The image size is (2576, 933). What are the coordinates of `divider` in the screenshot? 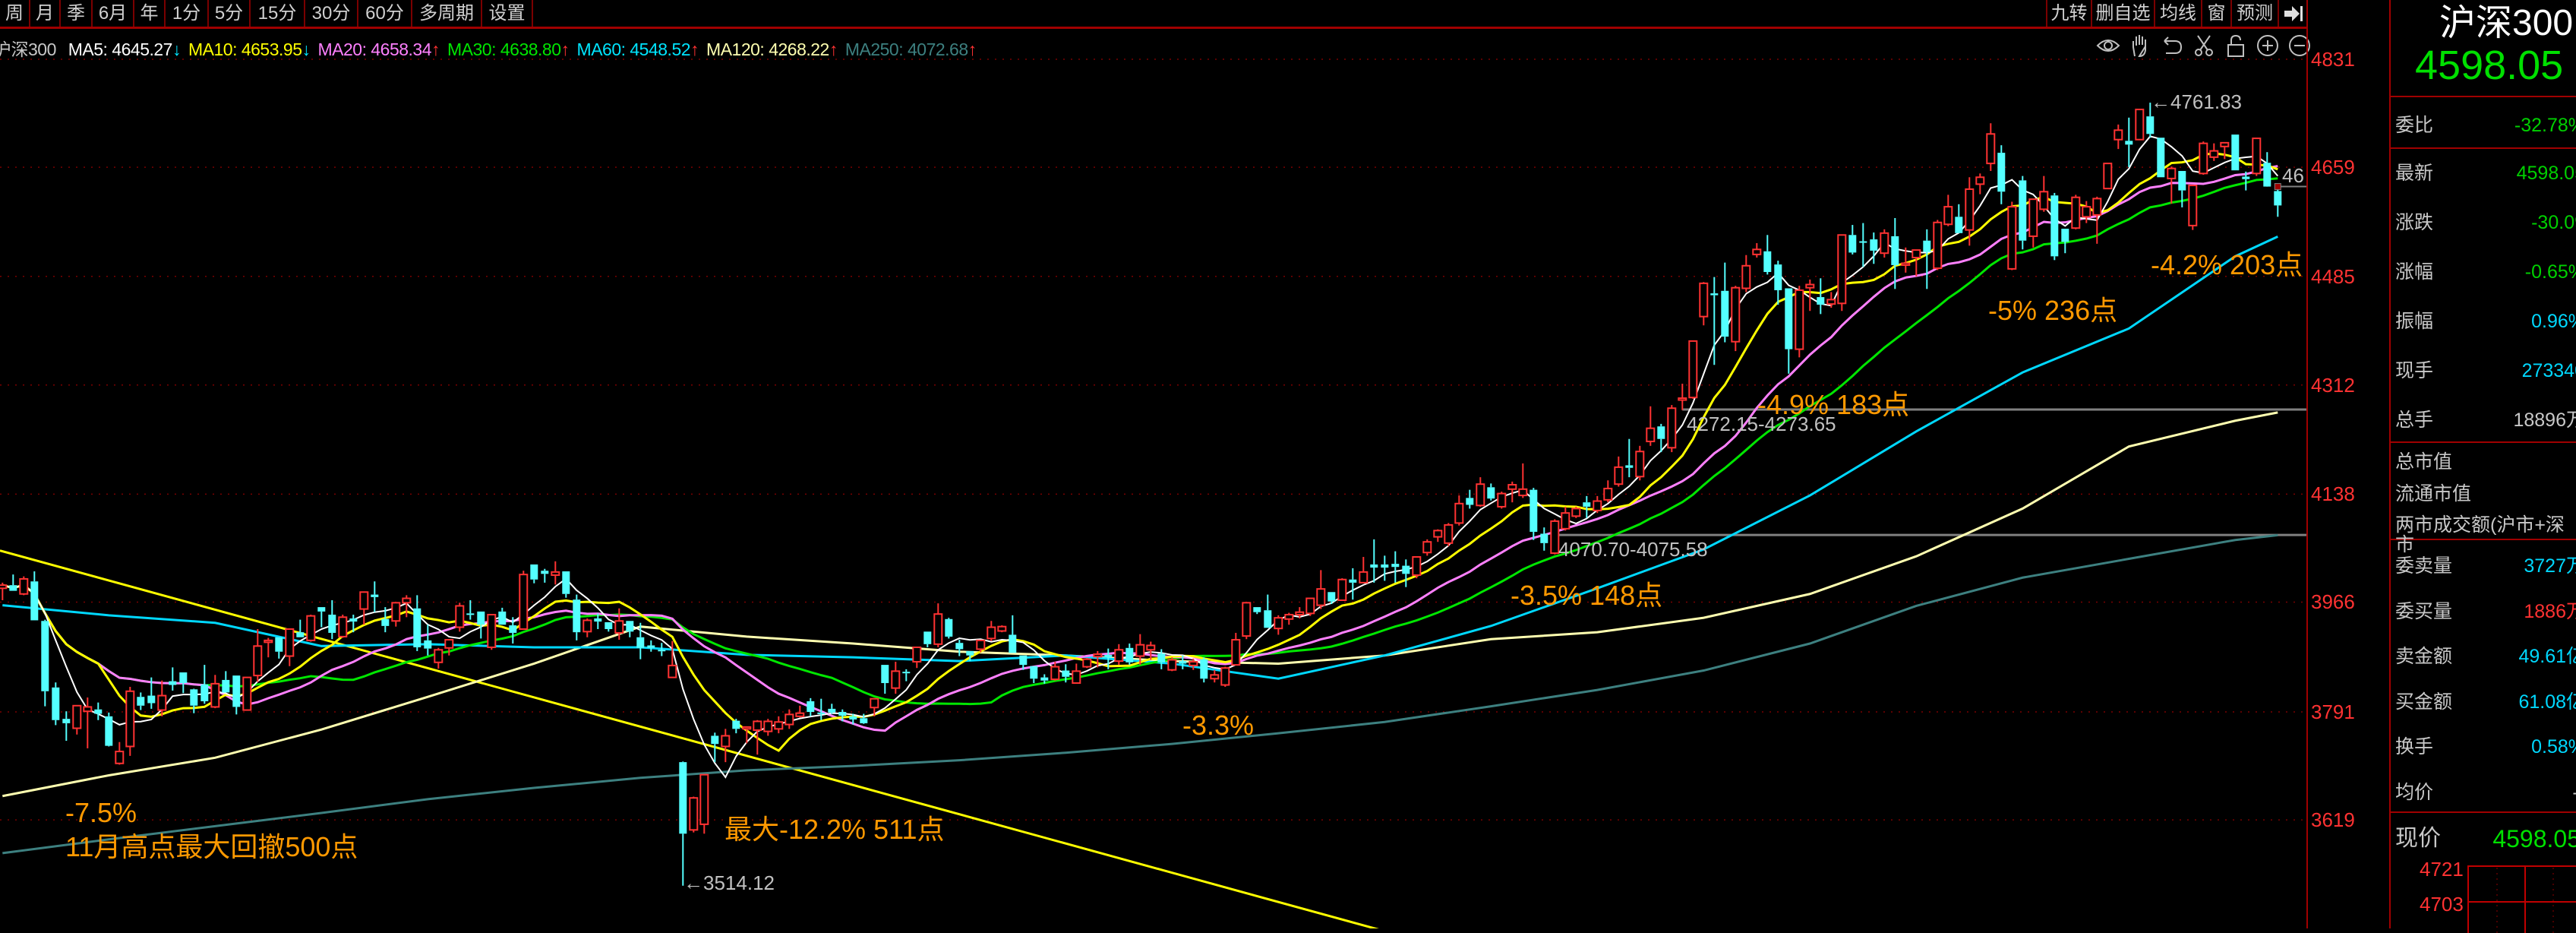 It's located at (2483, 812).